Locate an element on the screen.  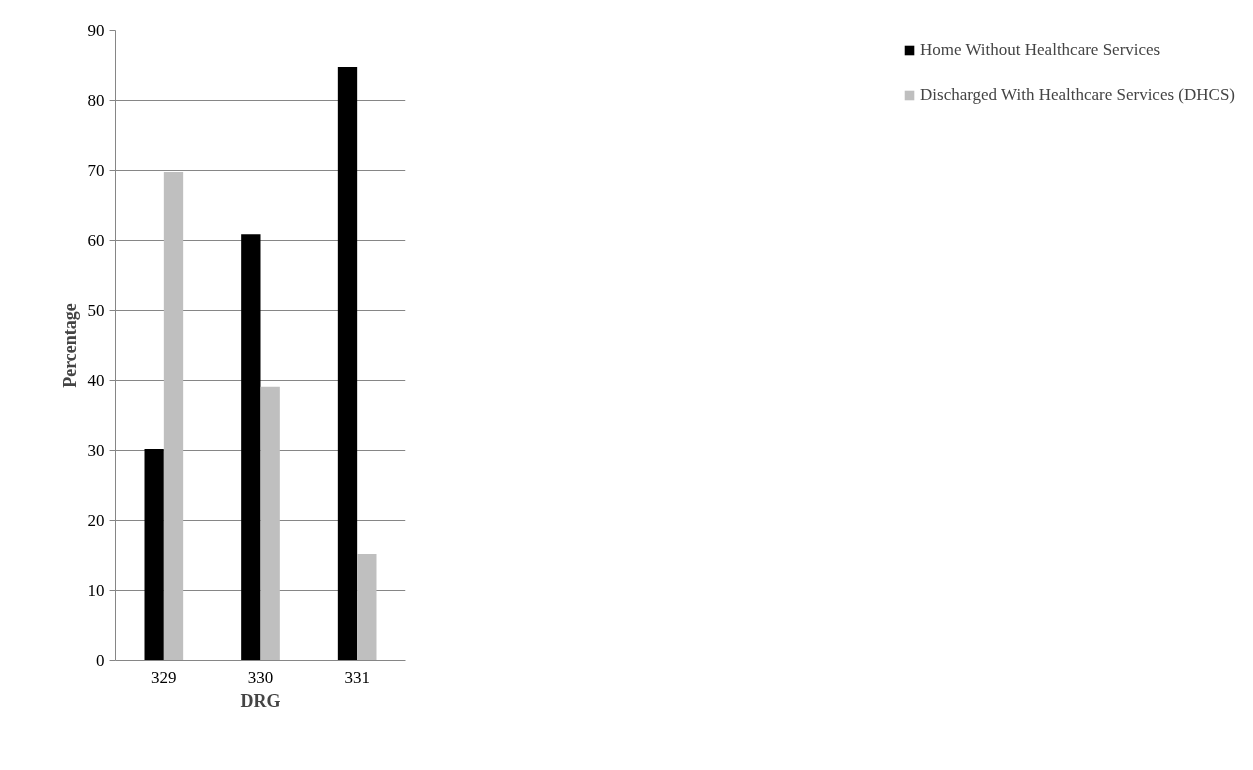
x-tick-label: 330 is located at coordinates (260, 677).